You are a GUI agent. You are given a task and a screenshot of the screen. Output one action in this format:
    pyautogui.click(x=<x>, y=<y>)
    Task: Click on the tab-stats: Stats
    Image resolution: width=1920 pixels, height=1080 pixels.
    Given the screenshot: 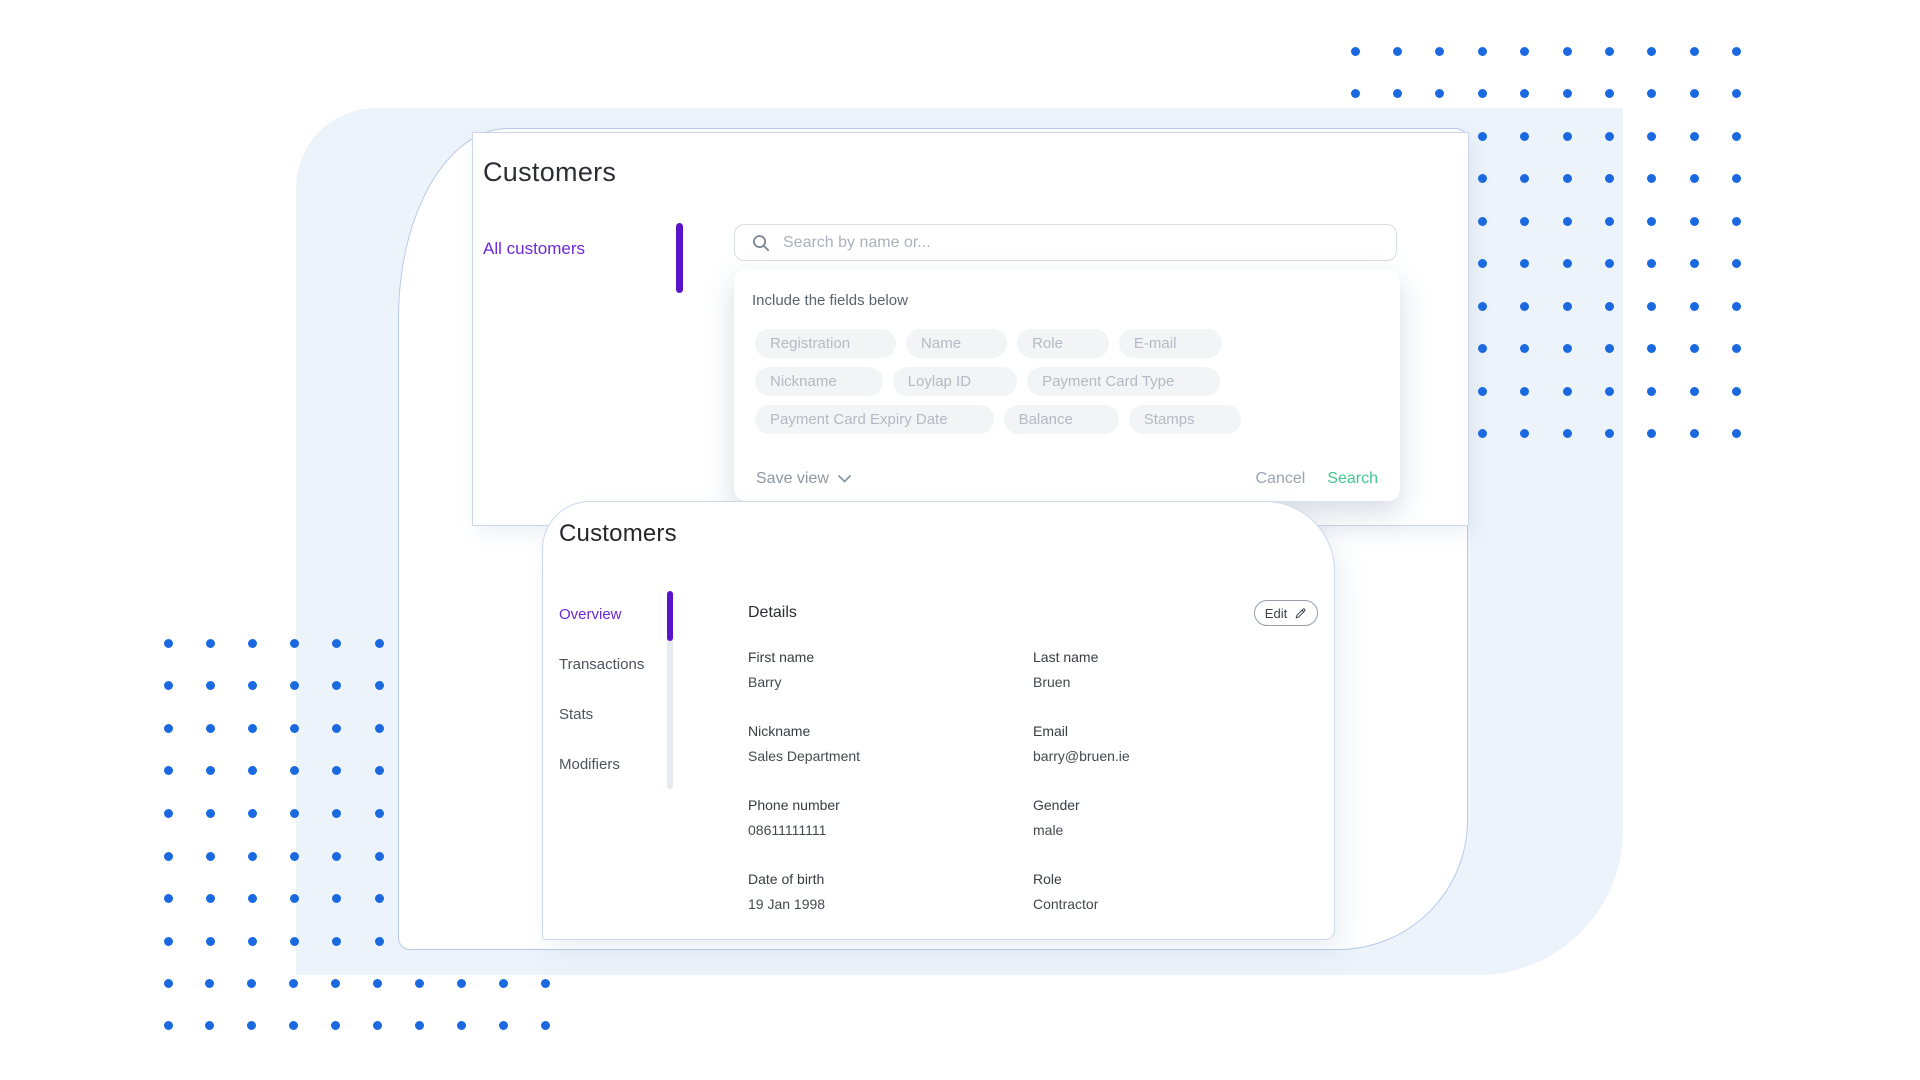 What is the action you would take?
    pyautogui.click(x=576, y=714)
    